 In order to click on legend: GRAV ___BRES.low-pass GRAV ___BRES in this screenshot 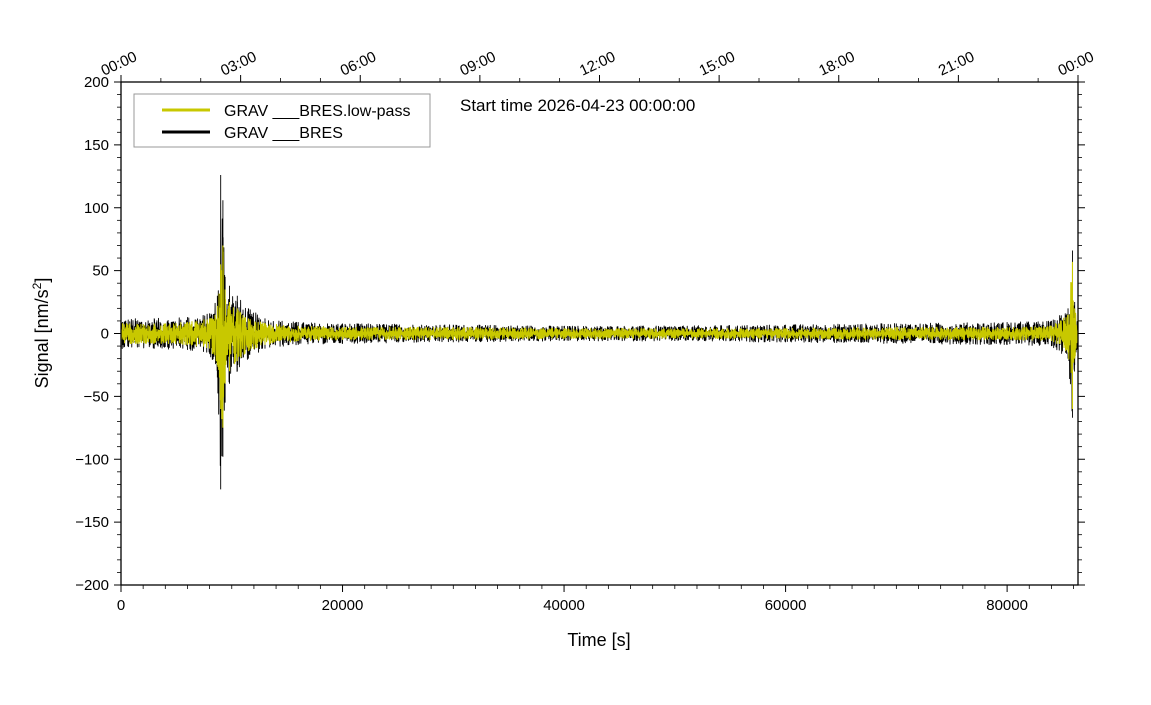, I will do `click(282, 120)`.